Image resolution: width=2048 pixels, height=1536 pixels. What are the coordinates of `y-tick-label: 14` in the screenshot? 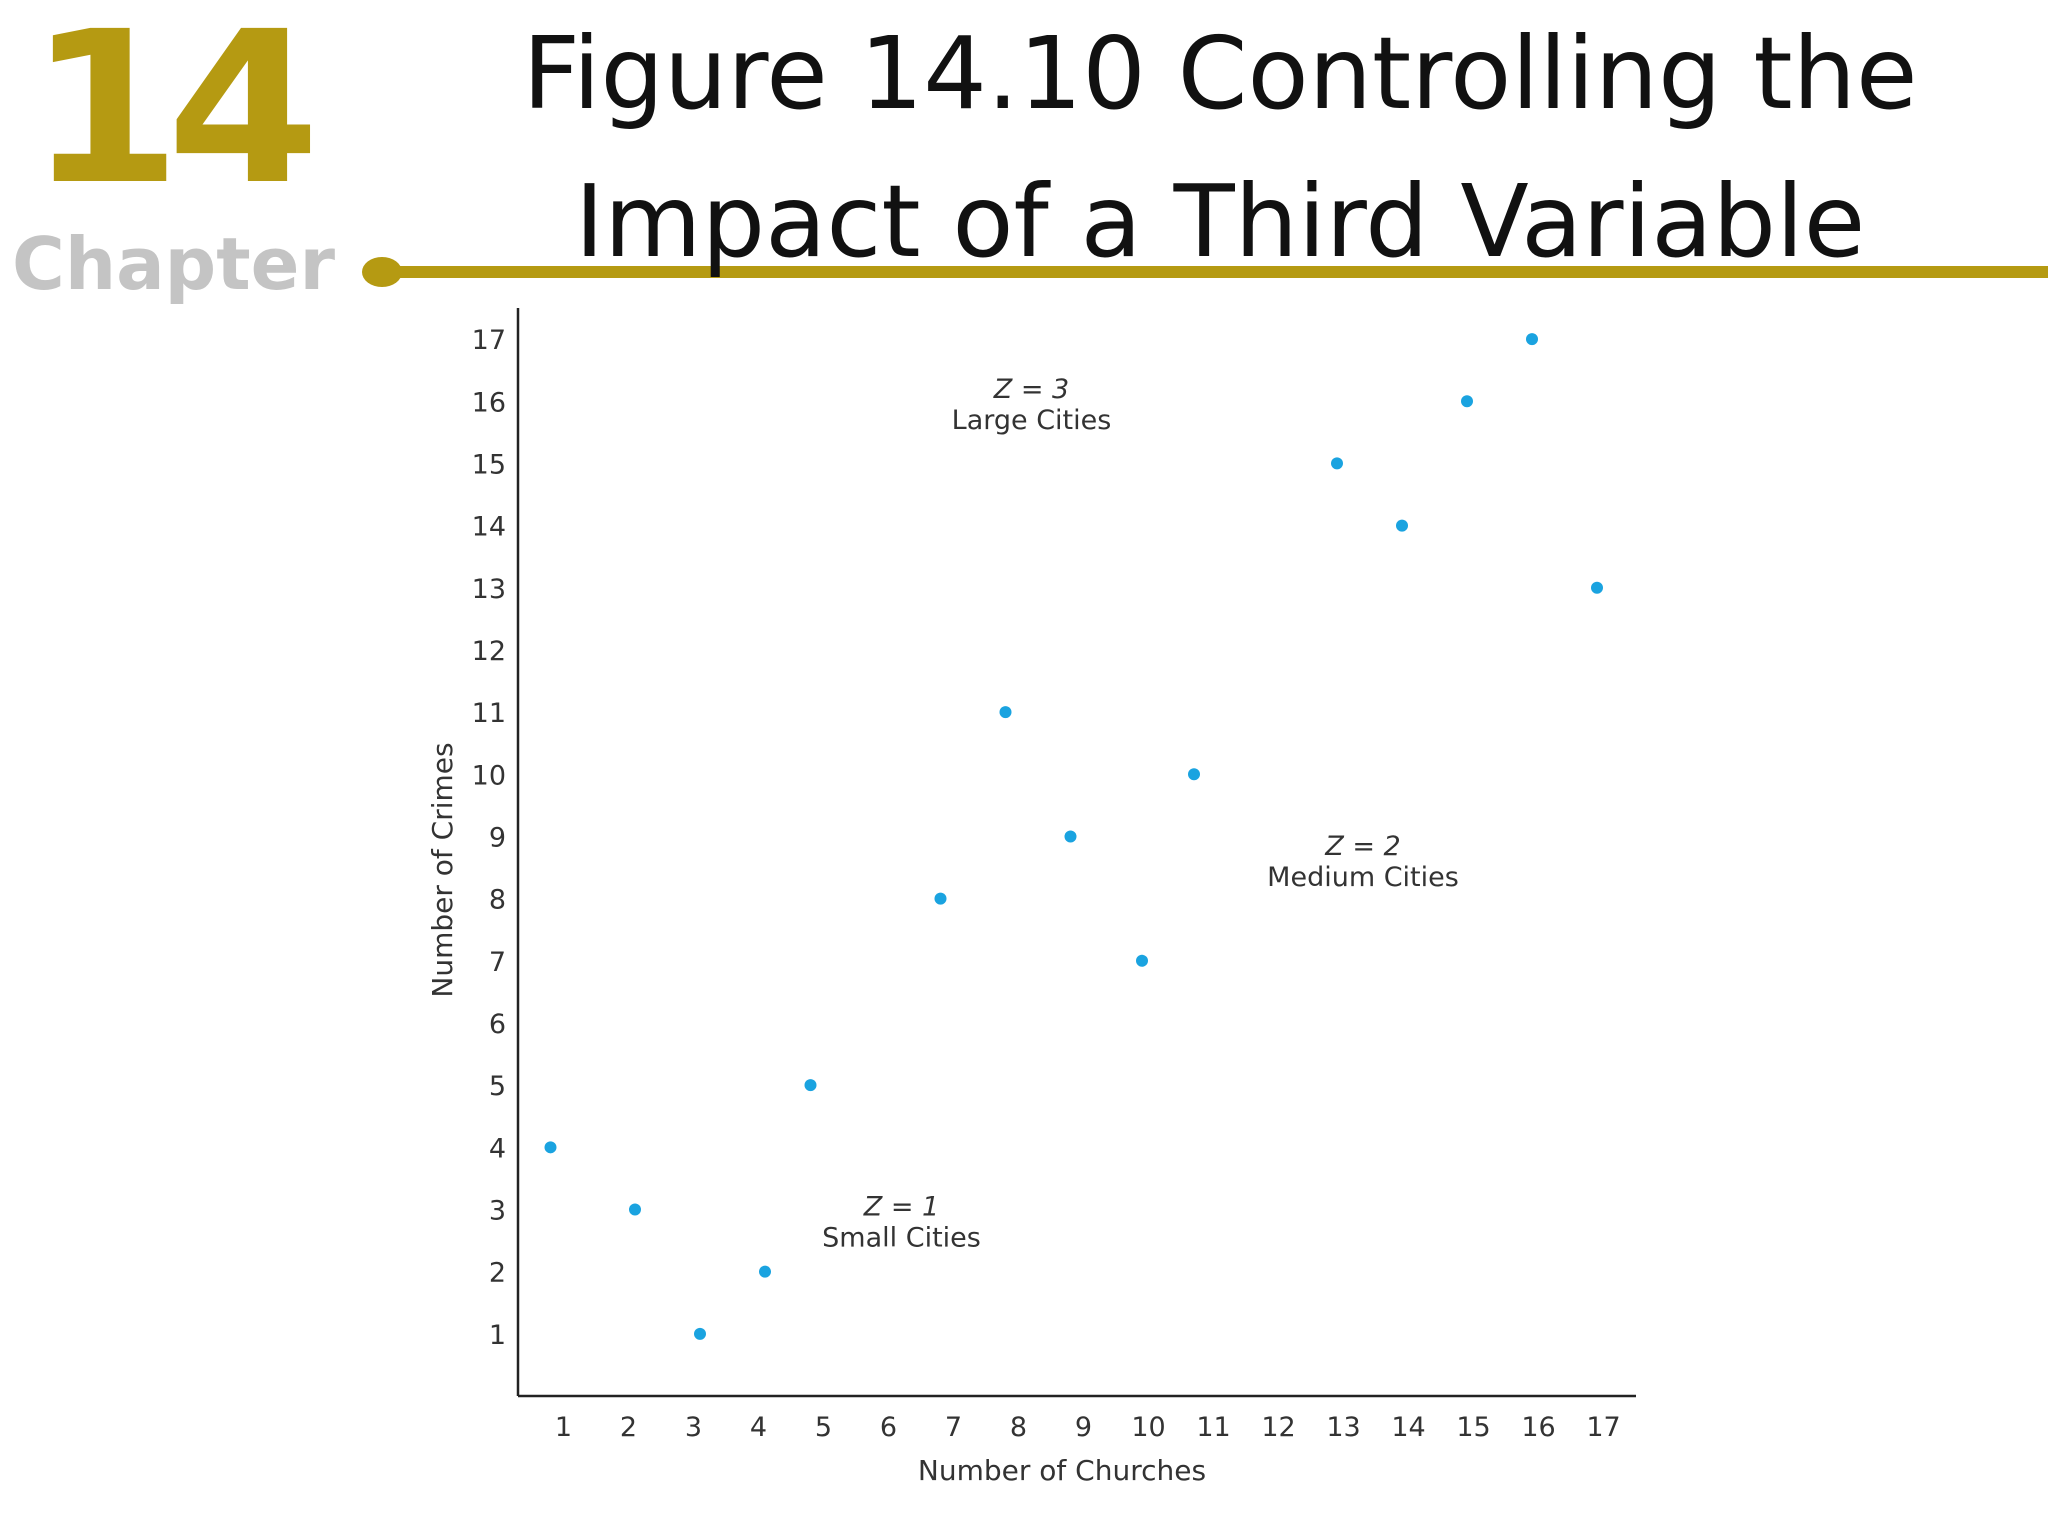 It's located at (489, 527).